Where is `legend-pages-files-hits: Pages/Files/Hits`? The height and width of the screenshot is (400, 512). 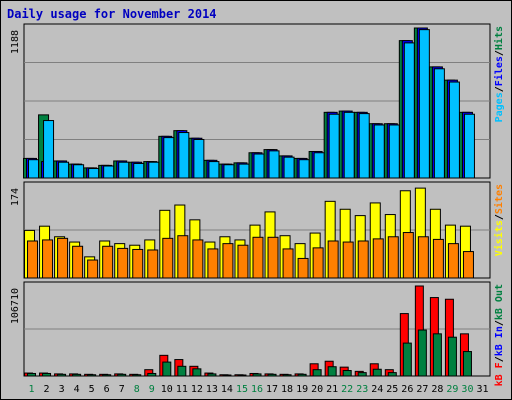
legend-pages-files-hits: Pages/Files/Hits is located at coordinates (499, 74).